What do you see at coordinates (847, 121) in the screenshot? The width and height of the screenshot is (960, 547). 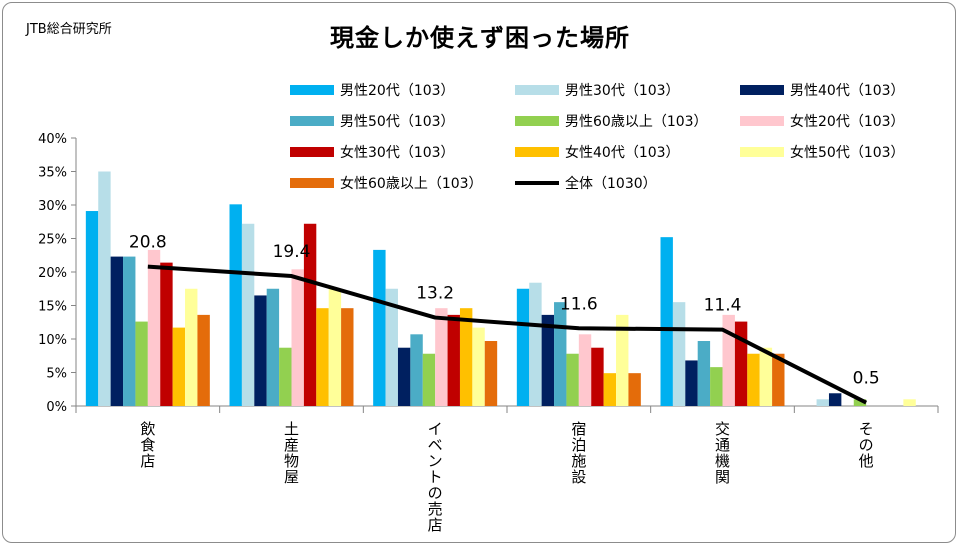 I see `legend-label: 女性20代（103）` at bounding box center [847, 121].